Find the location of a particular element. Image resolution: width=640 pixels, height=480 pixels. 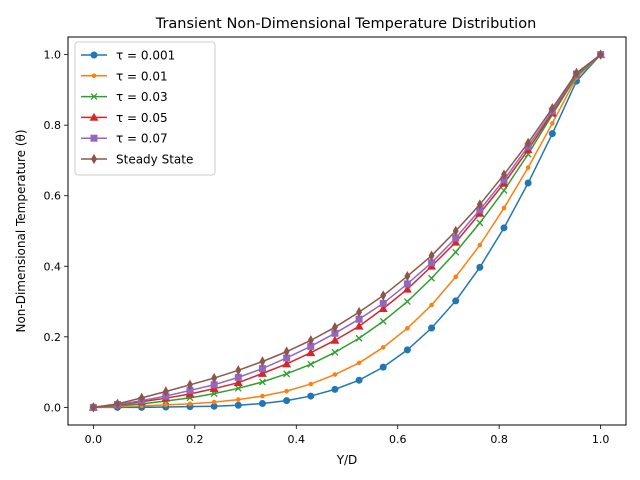

legend-item: τ = 0.05 is located at coordinates (124, 118).